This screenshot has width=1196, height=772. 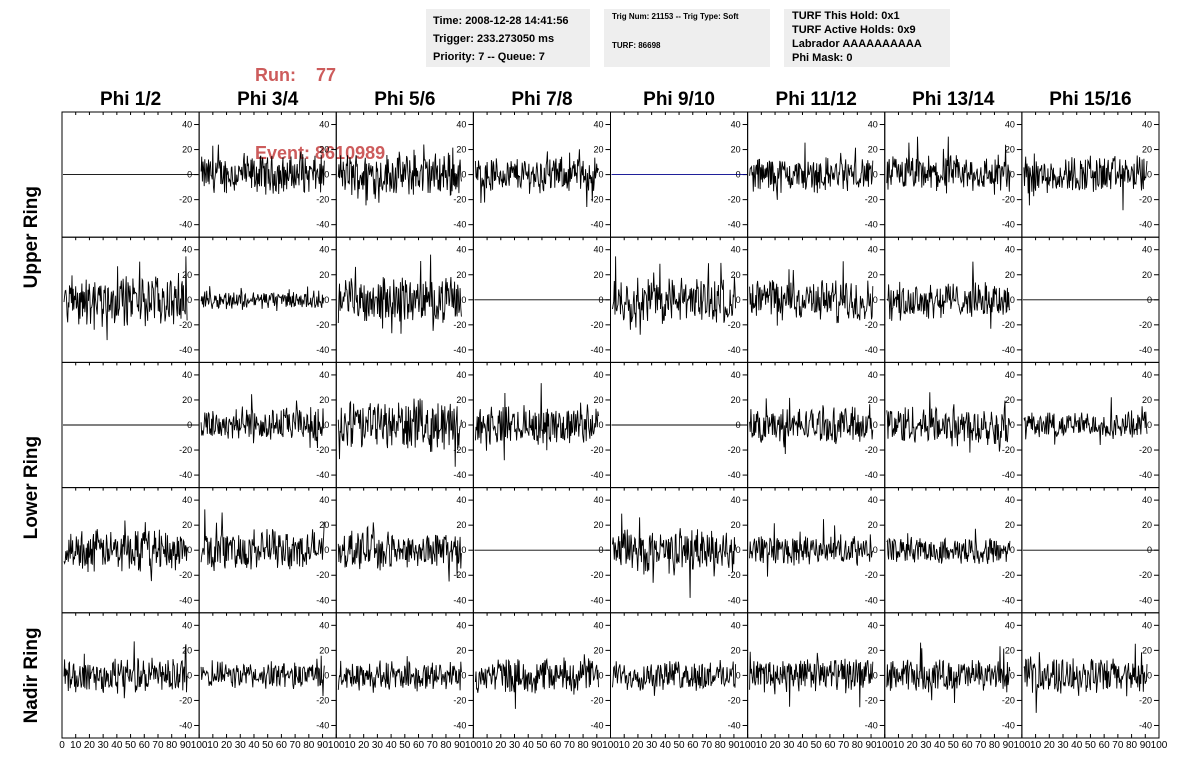 What do you see at coordinates (541, 99) in the screenshot?
I see `column-header: Phi 7/8` at bounding box center [541, 99].